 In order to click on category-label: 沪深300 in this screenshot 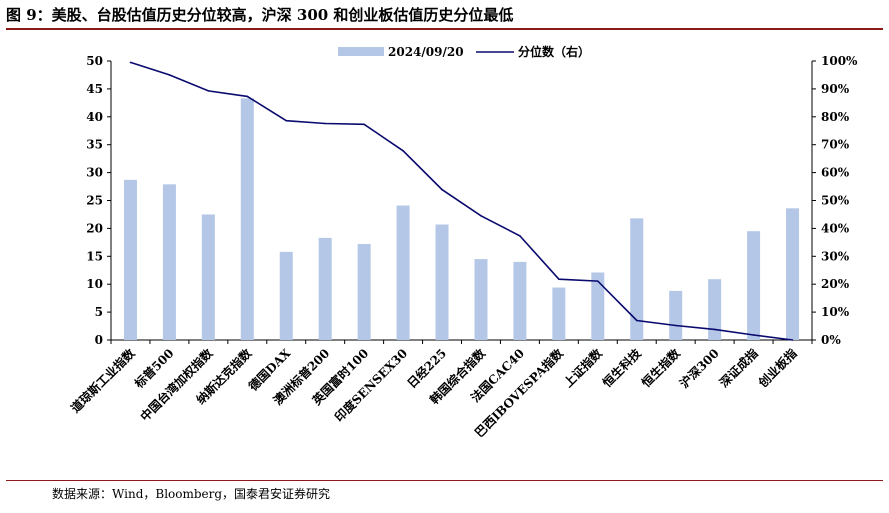, I will do `click(698, 368)`.